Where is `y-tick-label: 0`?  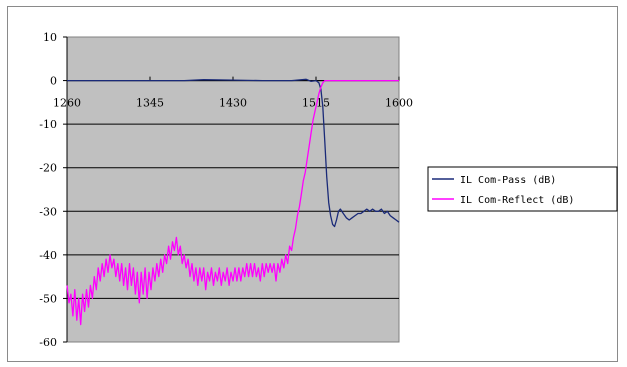
y-tick-label: 0 is located at coordinates (53, 81).